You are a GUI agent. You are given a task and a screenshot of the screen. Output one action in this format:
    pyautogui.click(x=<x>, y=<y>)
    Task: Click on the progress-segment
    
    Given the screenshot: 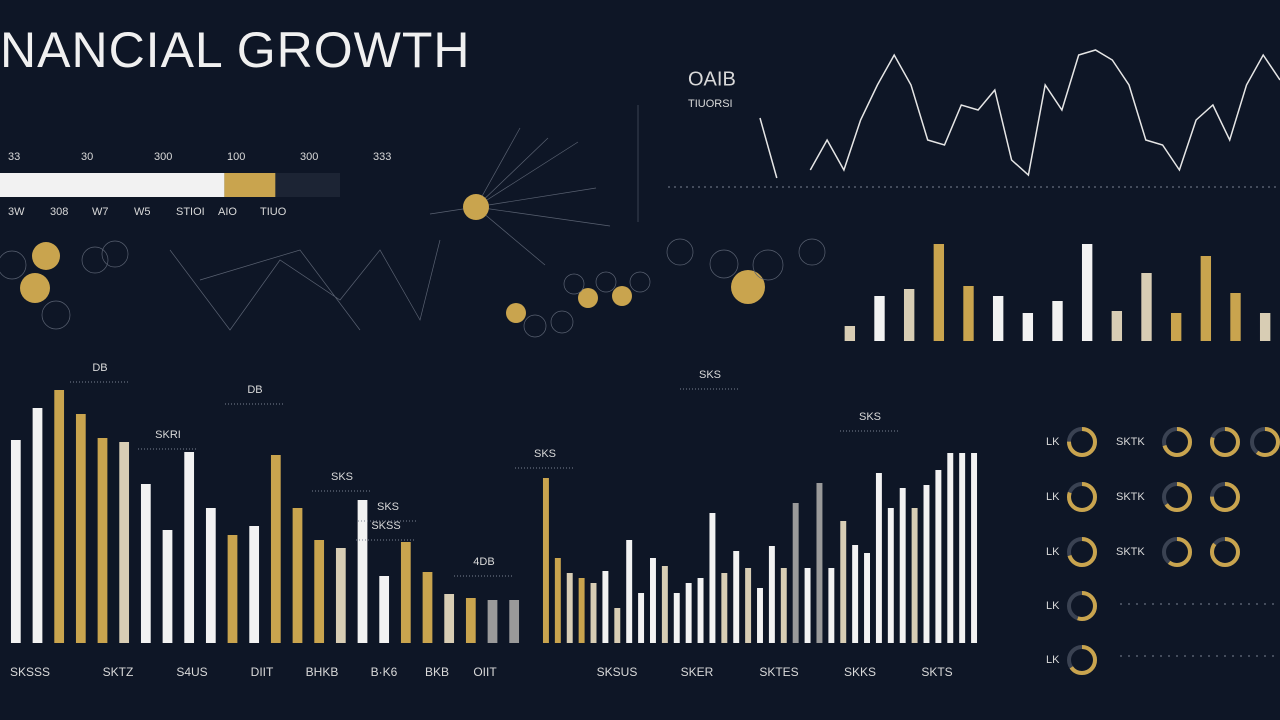 What is the action you would take?
    pyautogui.click(x=112, y=185)
    